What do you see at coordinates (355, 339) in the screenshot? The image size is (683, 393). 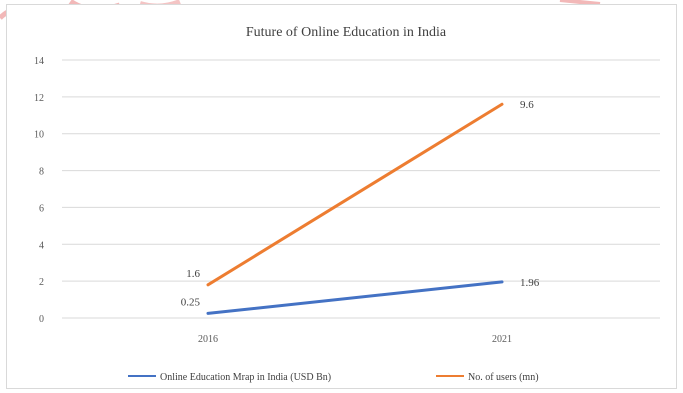 I see `x-axis-ticks: 2016 2021` at bounding box center [355, 339].